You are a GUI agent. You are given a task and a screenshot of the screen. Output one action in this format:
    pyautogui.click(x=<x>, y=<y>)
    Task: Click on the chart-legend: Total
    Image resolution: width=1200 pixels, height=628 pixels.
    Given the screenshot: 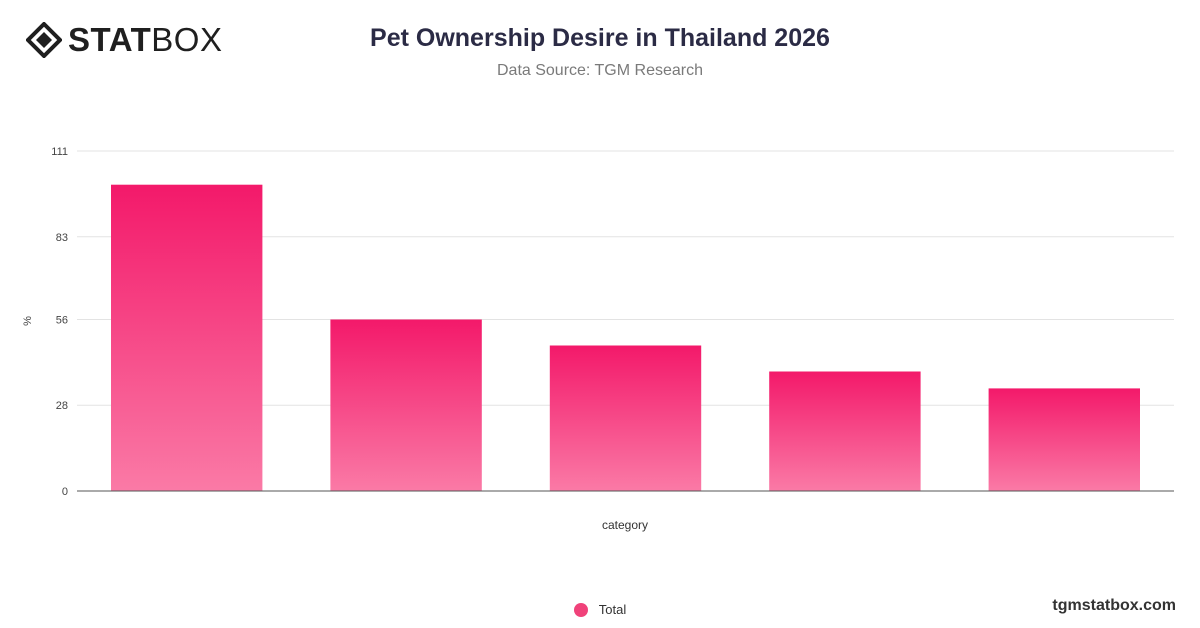 What is the action you would take?
    pyautogui.click(x=600, y=609)
    